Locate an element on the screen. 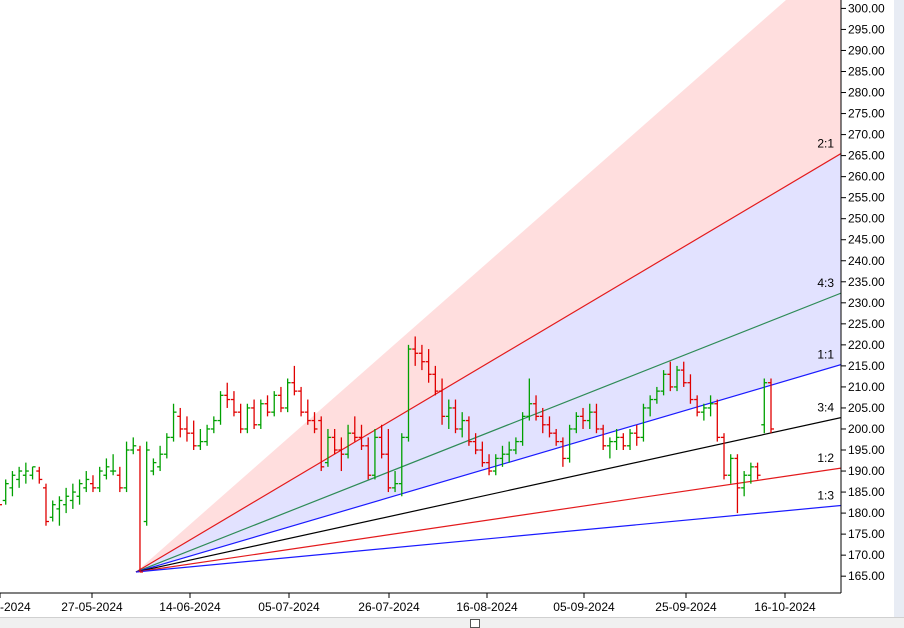 This screenshot has width=904, height=628. x-tick-label: 05-09-2024 is located at coordinates (584, 607).